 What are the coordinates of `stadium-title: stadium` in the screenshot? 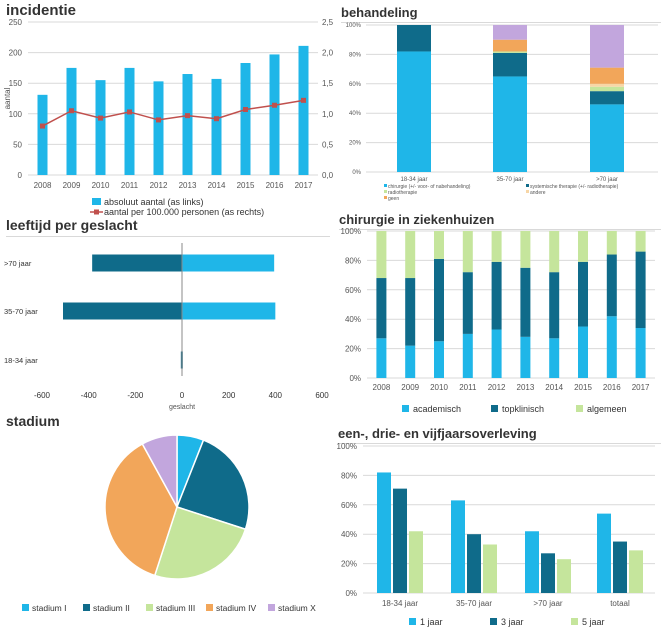 It's located at (33, 421).